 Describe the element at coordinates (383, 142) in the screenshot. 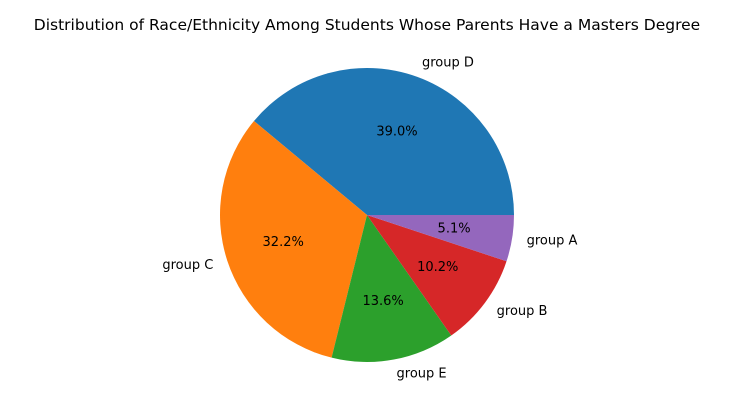

I see `pie-slice-group-d` at that location.